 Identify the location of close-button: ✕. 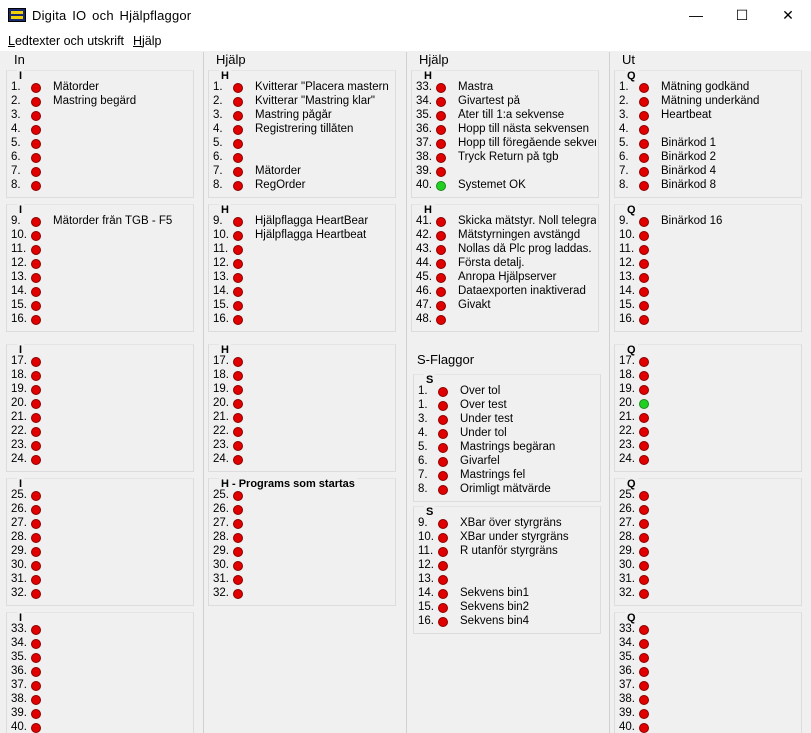
(788, 15).